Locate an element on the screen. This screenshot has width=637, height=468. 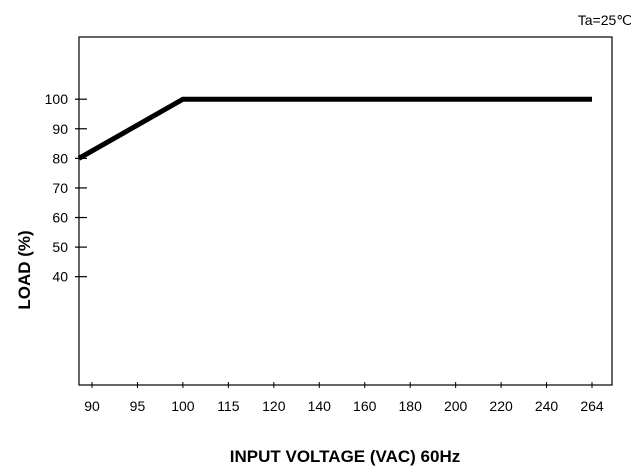
y-tick-label: 90 is located at coordinates (60, 129).